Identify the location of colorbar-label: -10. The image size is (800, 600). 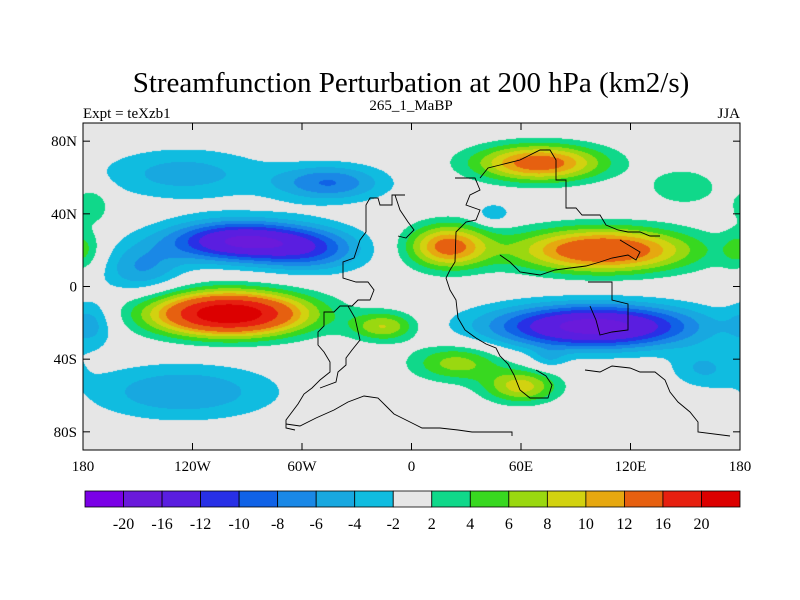
(238, 524).